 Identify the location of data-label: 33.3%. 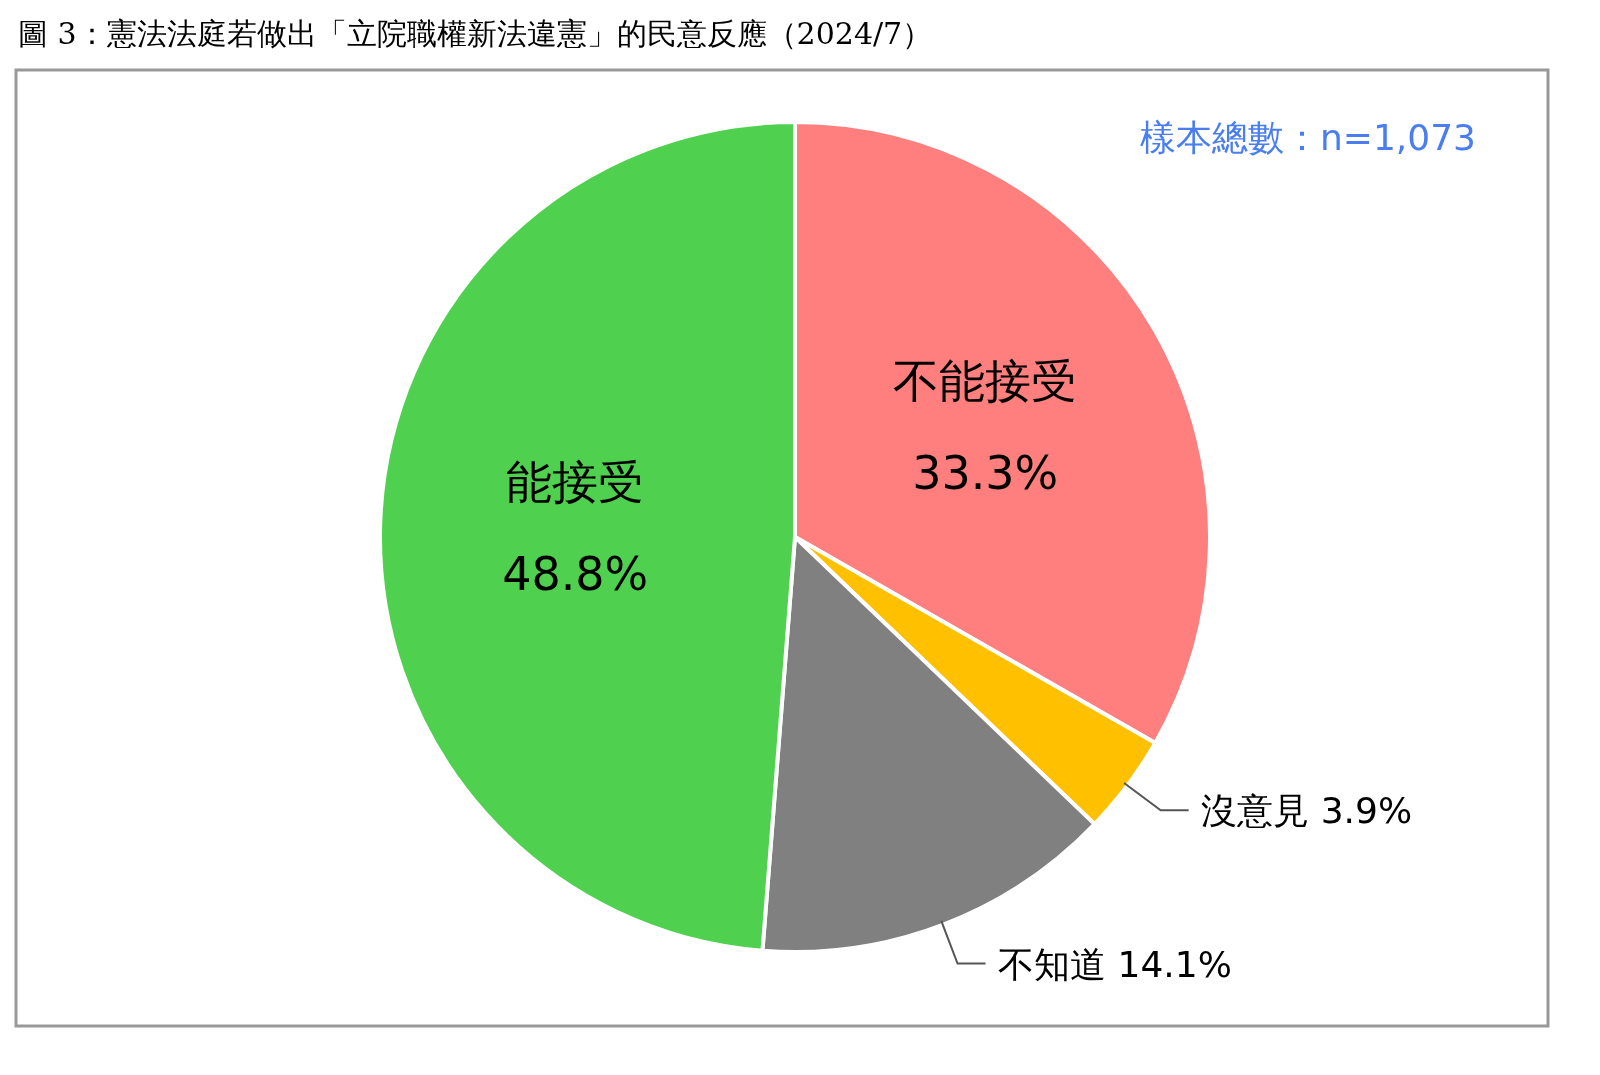
(985, 472).